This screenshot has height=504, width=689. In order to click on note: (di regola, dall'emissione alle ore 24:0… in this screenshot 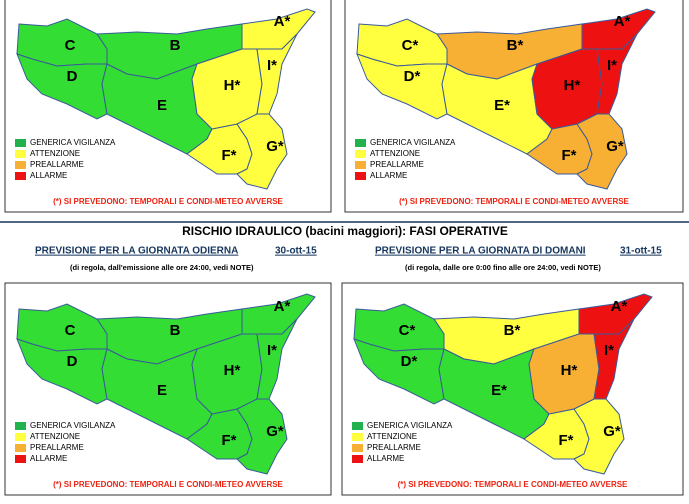, I will do `click(162, 267)`.